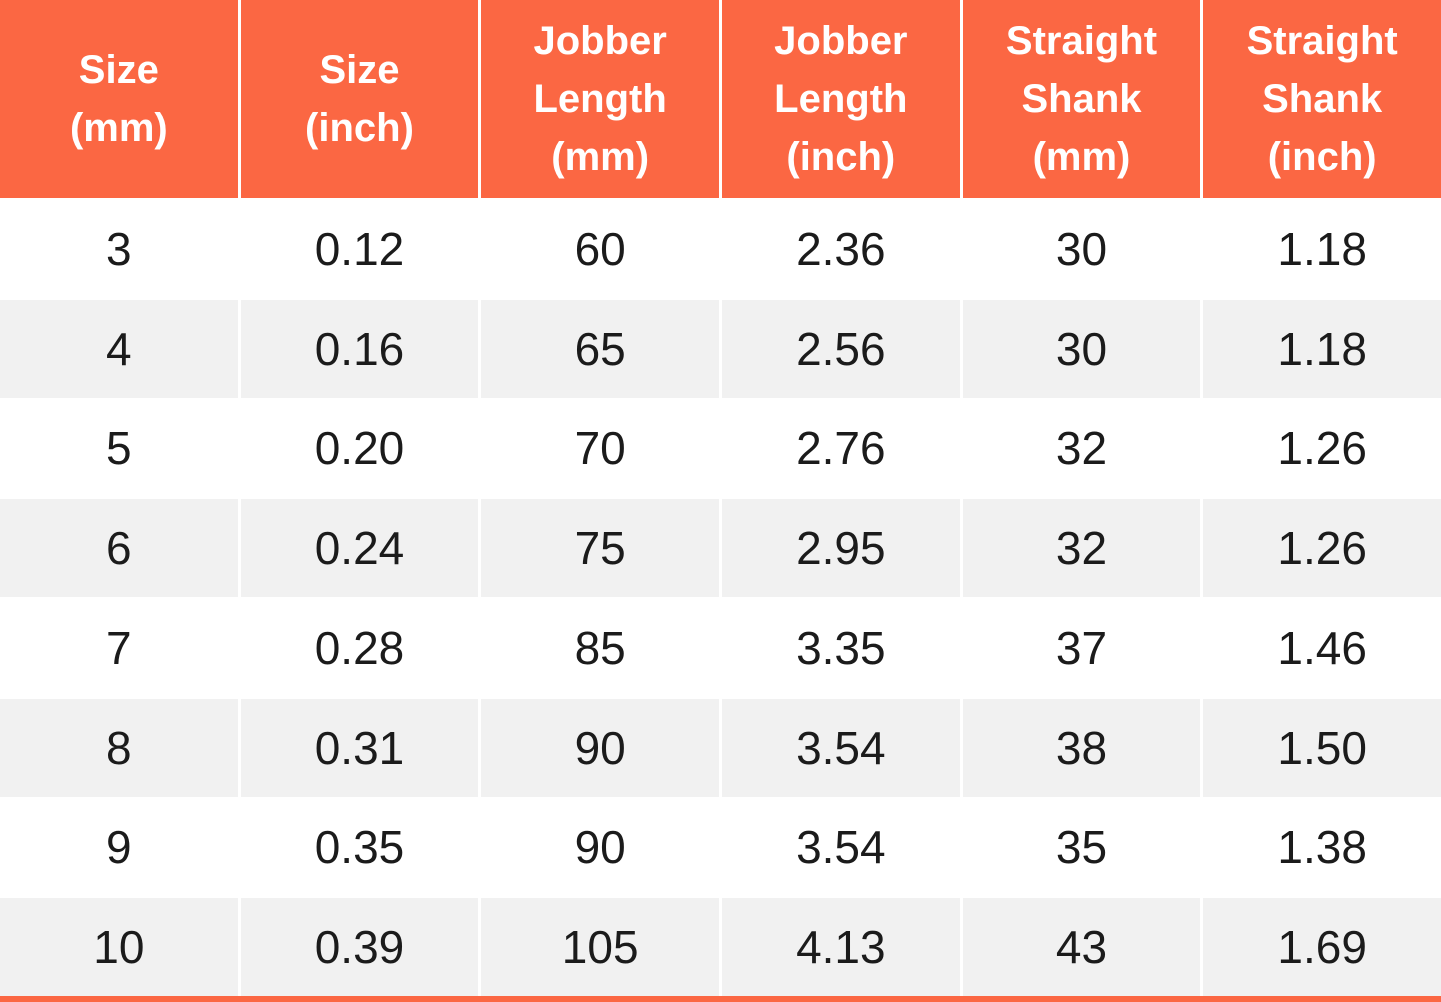  Describe the element at coordinates (600, 648) in the screenshot. I see `table-cell: 85` at that location.